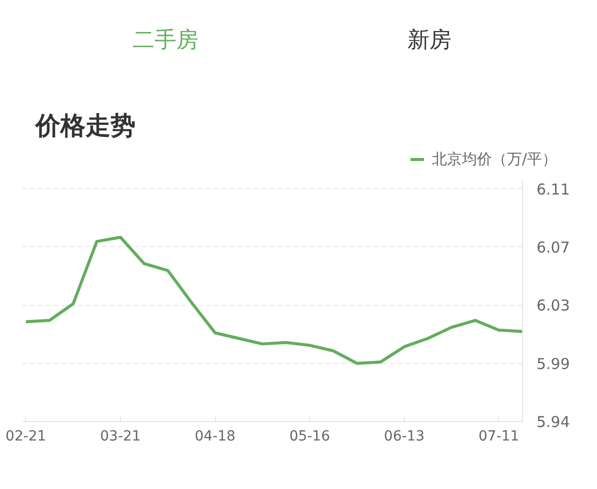 The image size is (597, 489). I want to click on chart-title: 价格走势, so click(85, 125).